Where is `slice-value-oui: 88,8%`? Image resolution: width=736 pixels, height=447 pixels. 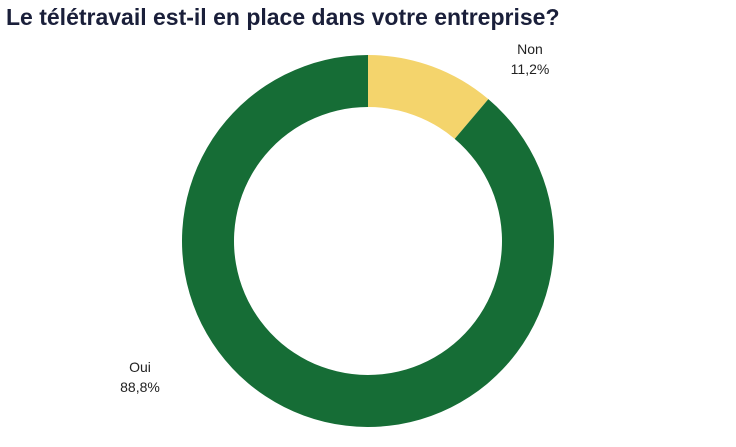 slice-value-oui: 88,8% is located at coordinates (140, 387).